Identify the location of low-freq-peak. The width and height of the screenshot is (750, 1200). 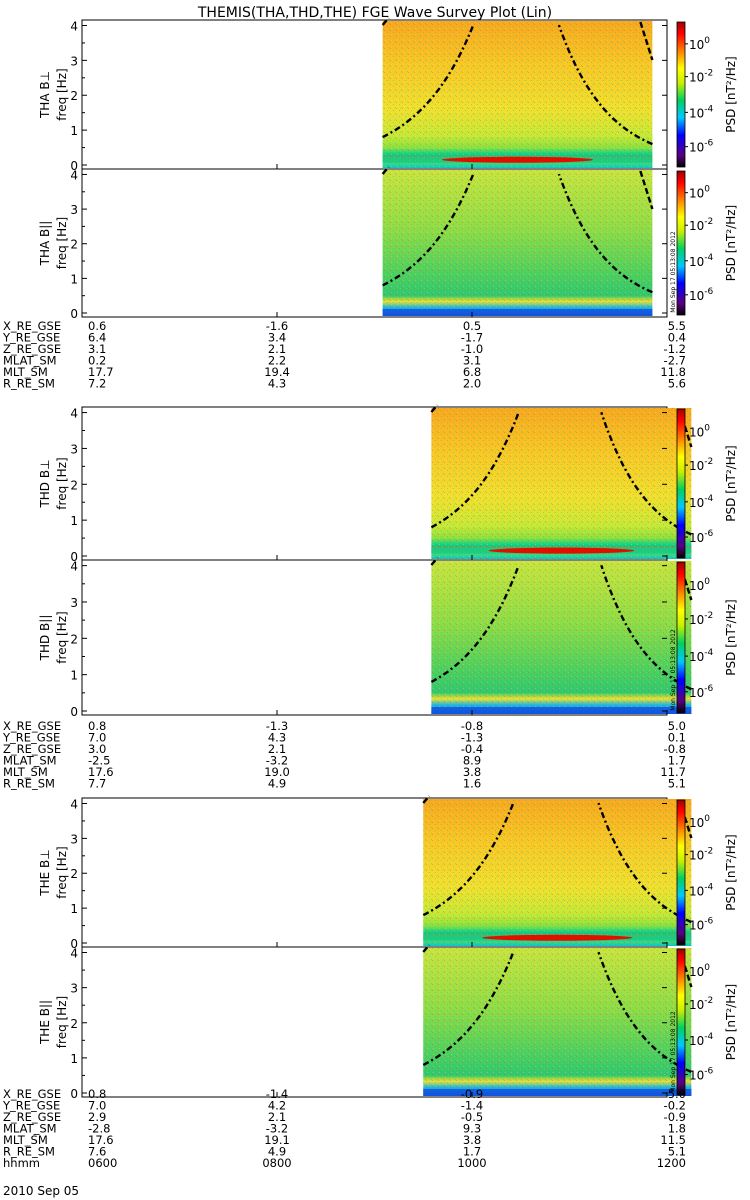
(557, 937).